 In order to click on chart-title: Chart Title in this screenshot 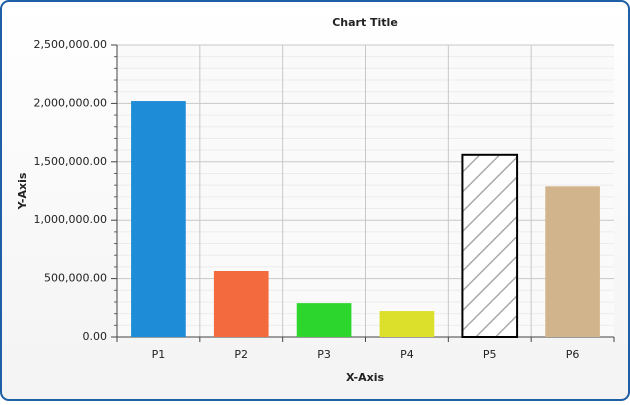, I will do `click(365, 22)`.